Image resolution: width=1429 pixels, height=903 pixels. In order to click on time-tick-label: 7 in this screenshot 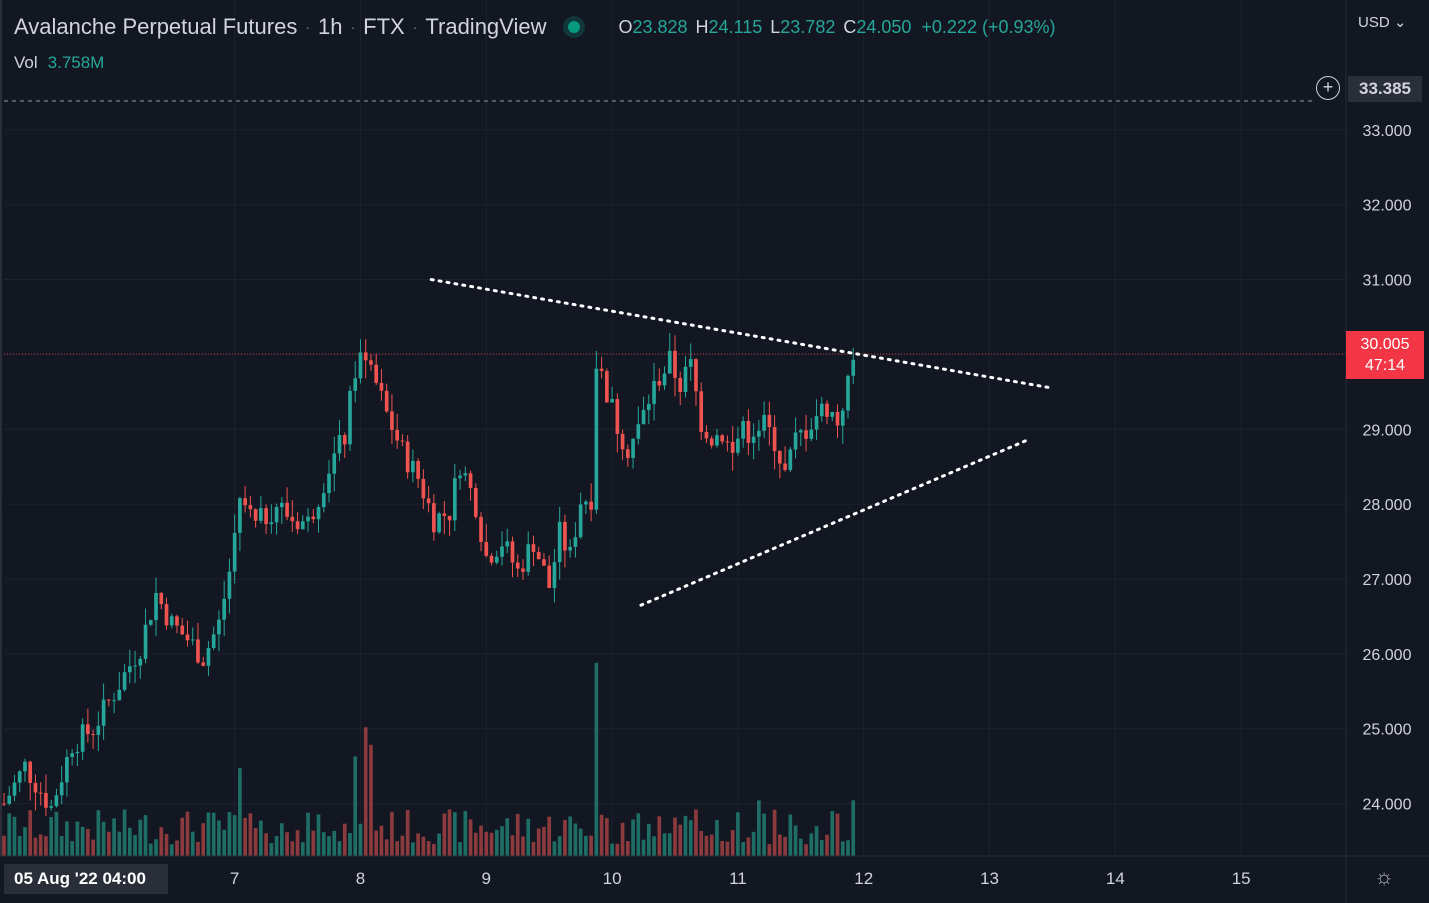, I will do `click(234, 878)`.